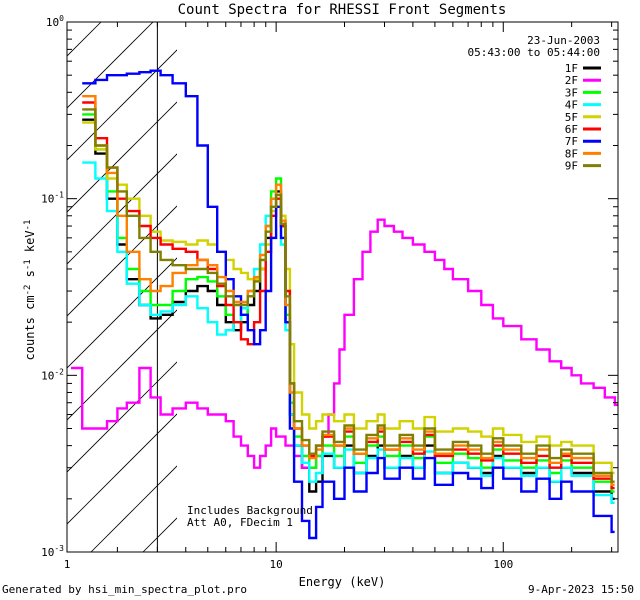 This screenshot has height=600, width=640. I want to click on y-tick-label: 10⁻², so click(52, 374).